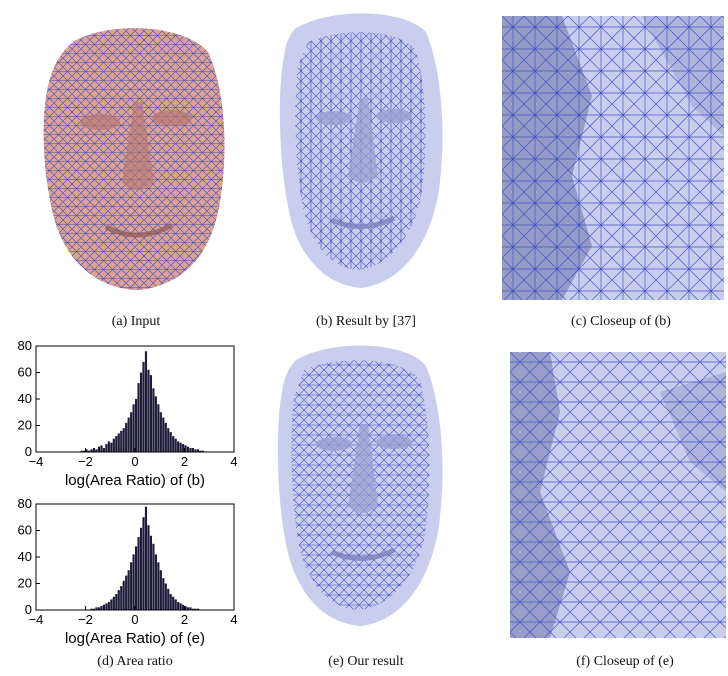 This screenshot has width=728, height=676. I want to click on result-b-render, so click(361, 150).